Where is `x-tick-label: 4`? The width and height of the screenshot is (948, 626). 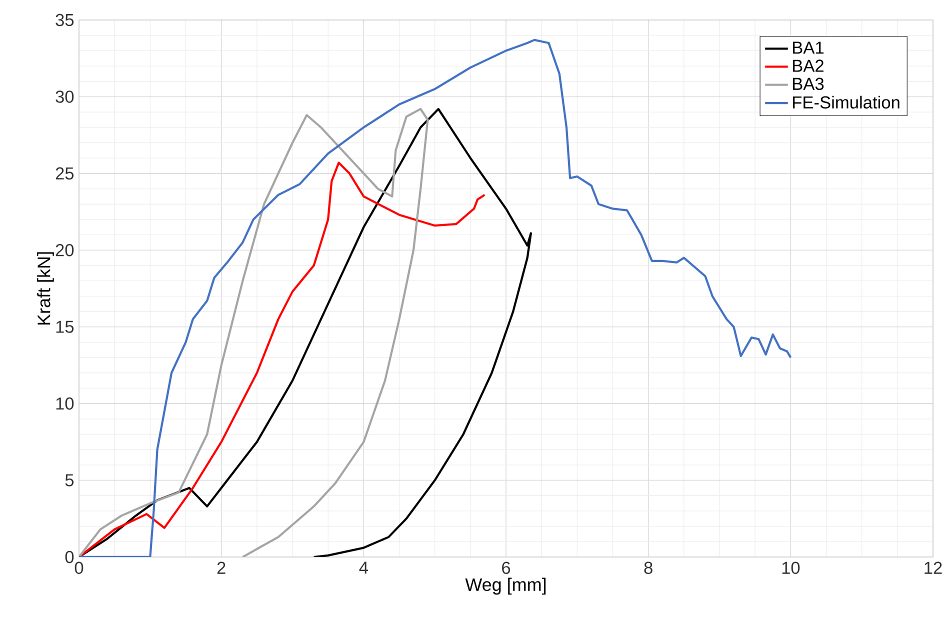 x-tick-label: 4 is located at coordinates (363, 568).